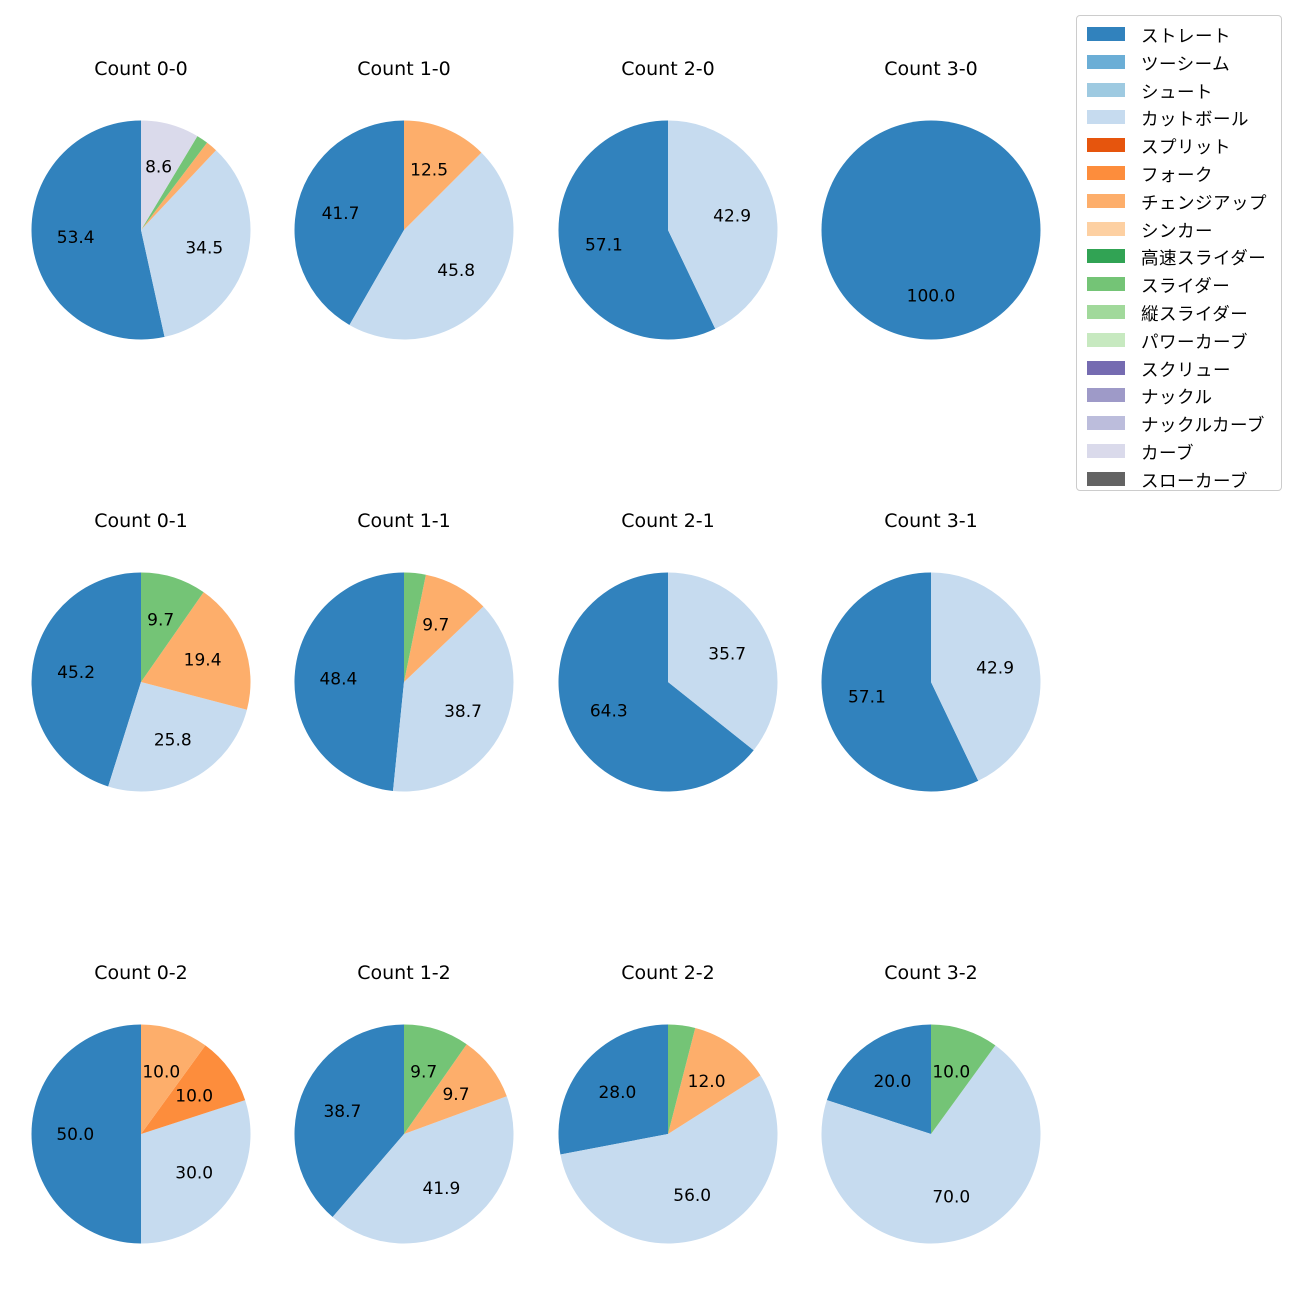 Image resolution: width=1300 pixels, height=1300 pixels. I want to click on slice-label: 100.0, so click(931, 297).